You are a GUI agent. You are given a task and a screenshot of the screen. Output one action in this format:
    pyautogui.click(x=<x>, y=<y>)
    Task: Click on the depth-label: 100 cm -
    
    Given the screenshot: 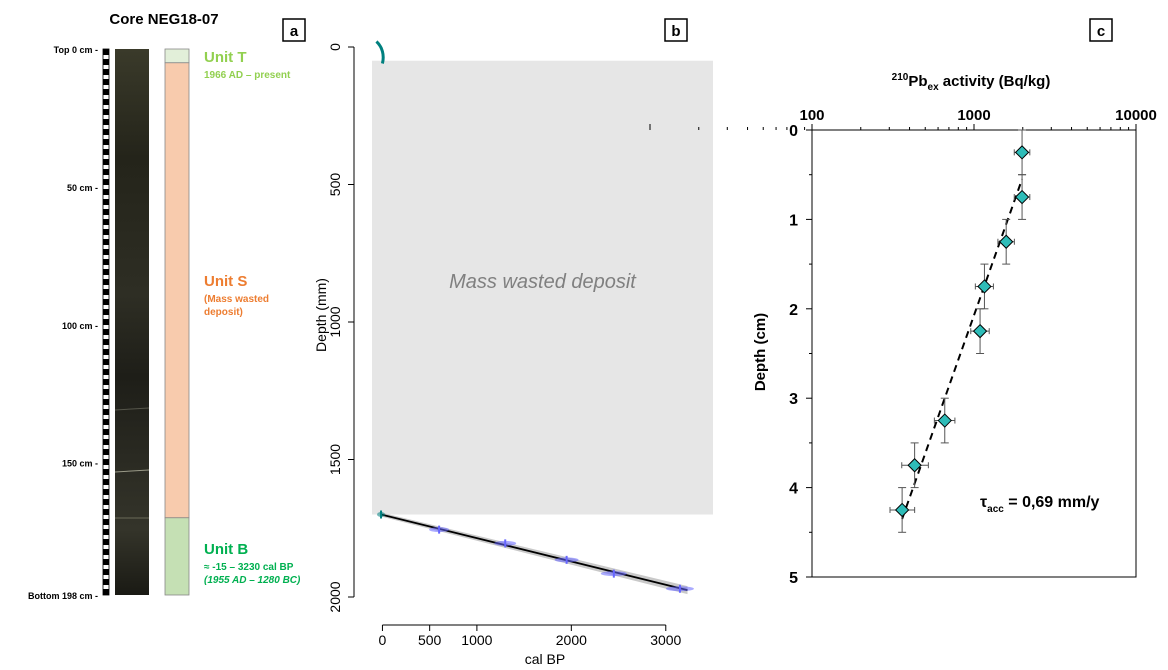 What is the action you would take?
    pyautogui.click(x=80, y=326)
    